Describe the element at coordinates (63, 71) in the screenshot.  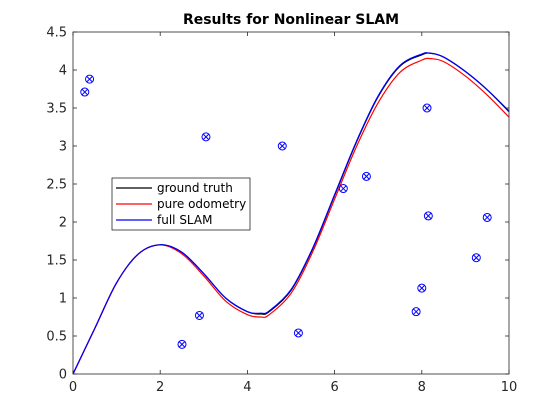
I see `y-tick-label: 4` at that location.